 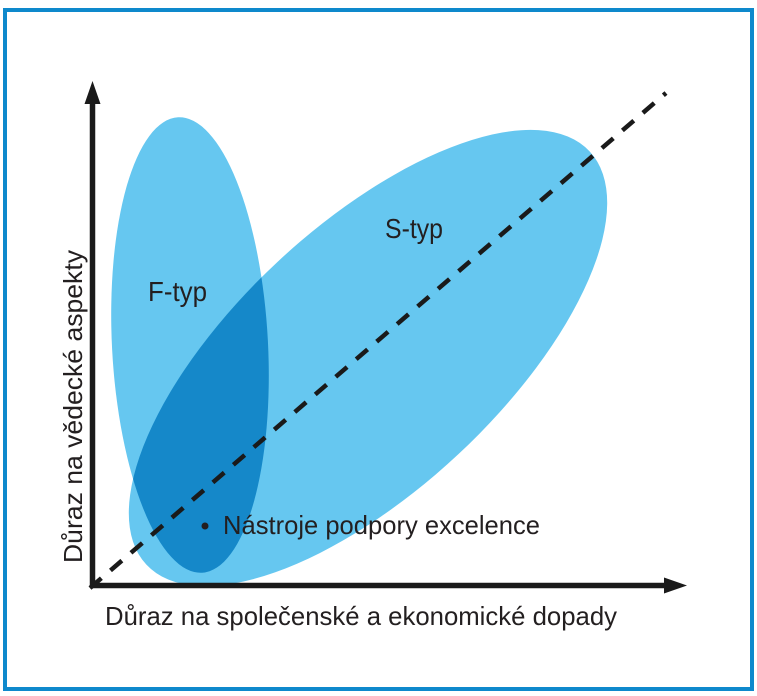 I want to click on y-axis-arrowhead-icon, so click(x=92, y=92).